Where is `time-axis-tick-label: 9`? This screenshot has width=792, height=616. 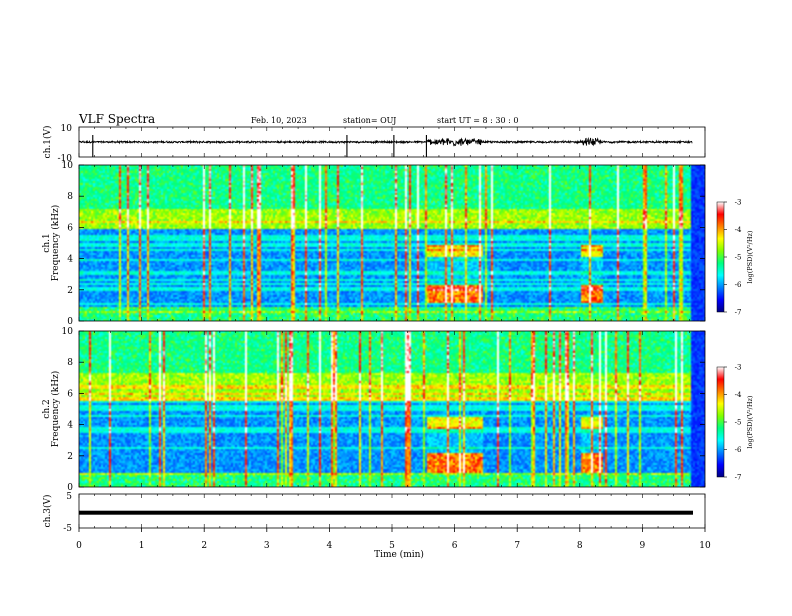 time-axis-tick-label: 9 is located at coordinates (643, 546).